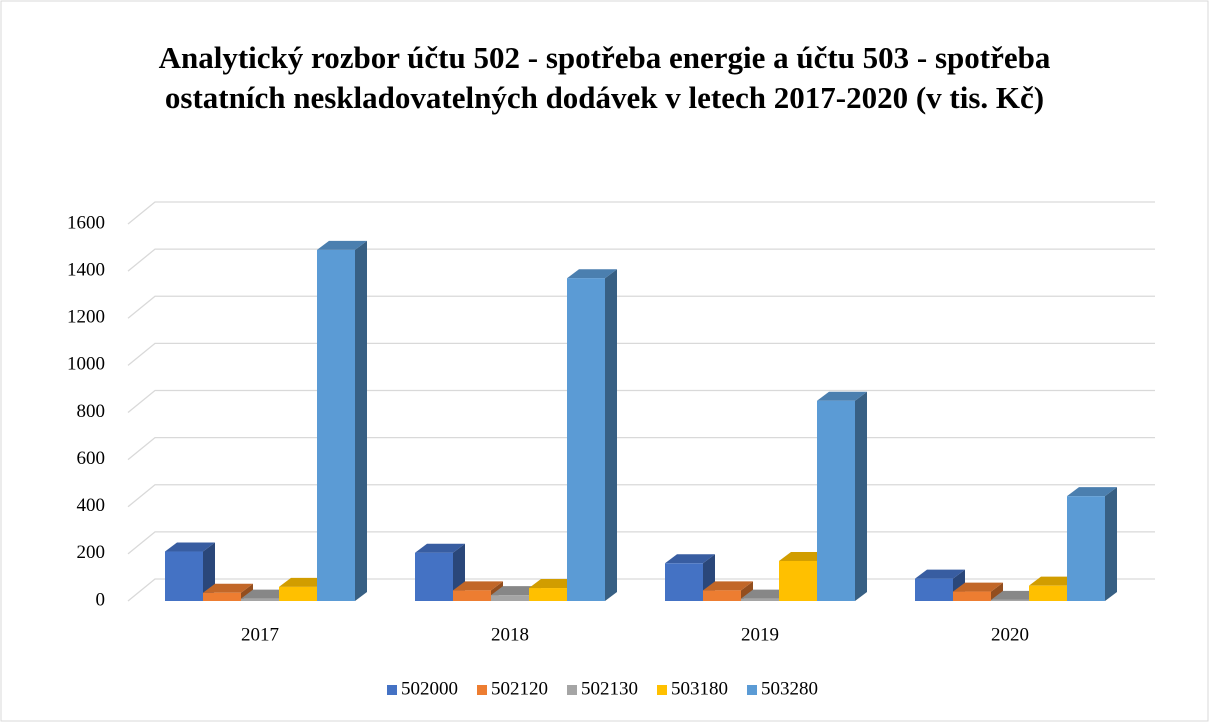 The height and width of the screenshot is (722, 1209). I want to click on legend-label: 502130, so click(609, 688).